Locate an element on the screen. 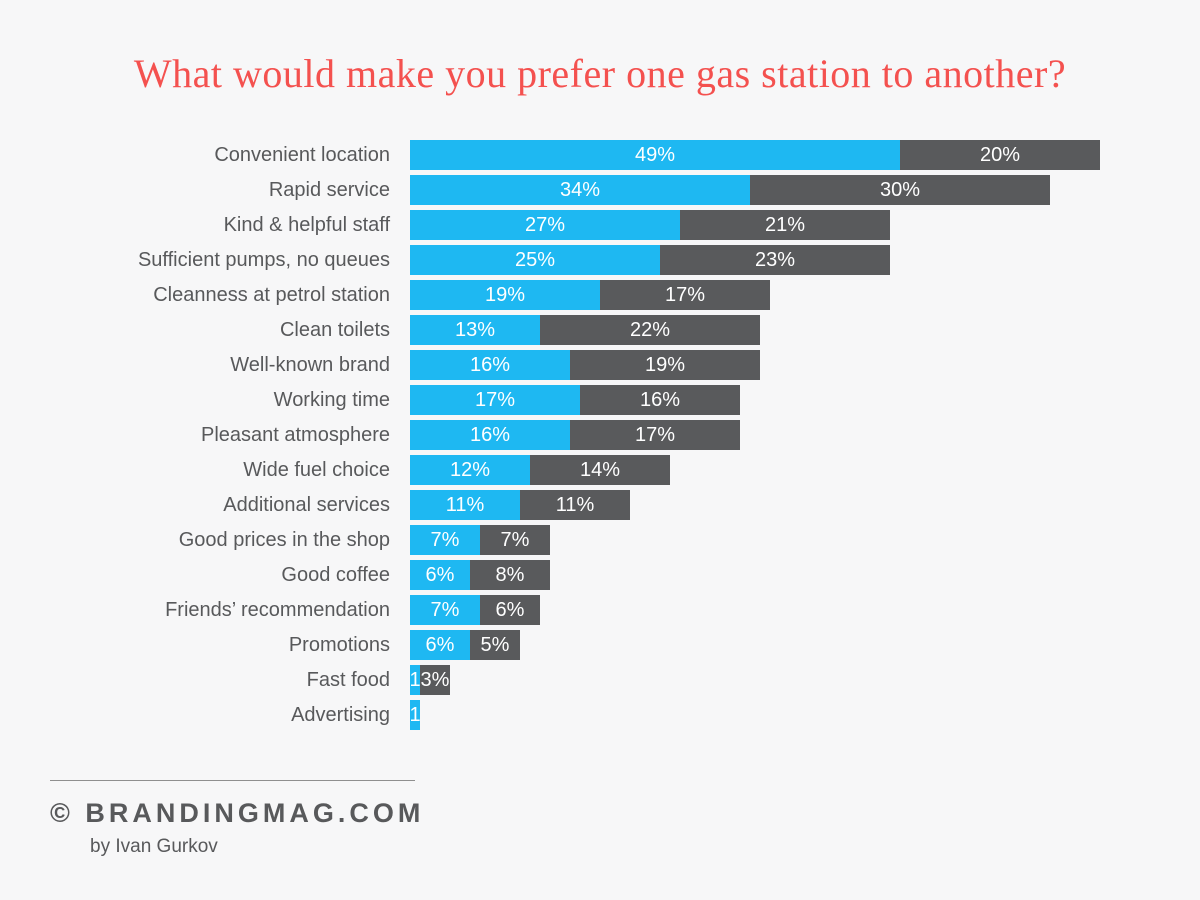 The height and width of the screenshot is (900, 1200). bar-value-label: 34% is located at coordinates (580, 189).